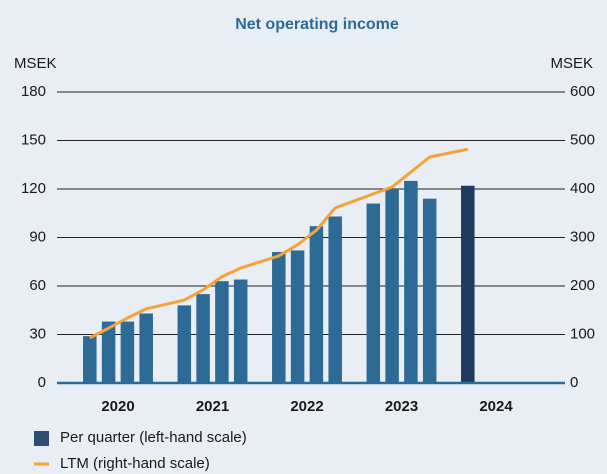  Describe the element at coordinates (317, 24) in the screenshot. I see `chart-title: Net operating income` at that location.